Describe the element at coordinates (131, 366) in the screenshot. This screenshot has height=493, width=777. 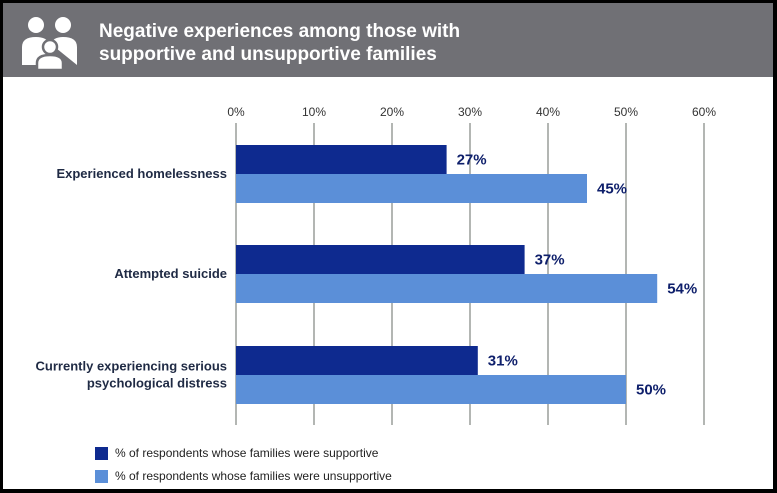
I see `category-label-3-line-1: Currently experiencing serious` at that location.